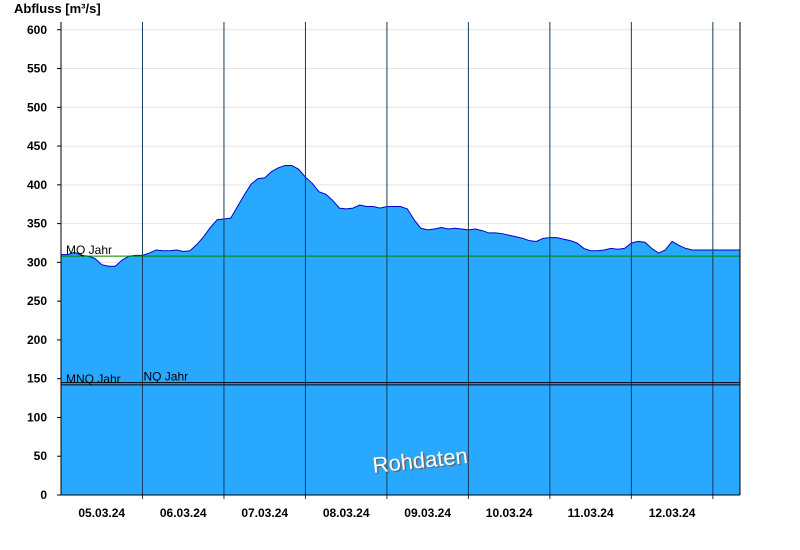 Image resolution: width=800 pixels, height=550 pixels. Describe the element at coordinates (264, 513) in the screenshot. I see `x-tick-label: 07.03.24` at that location.